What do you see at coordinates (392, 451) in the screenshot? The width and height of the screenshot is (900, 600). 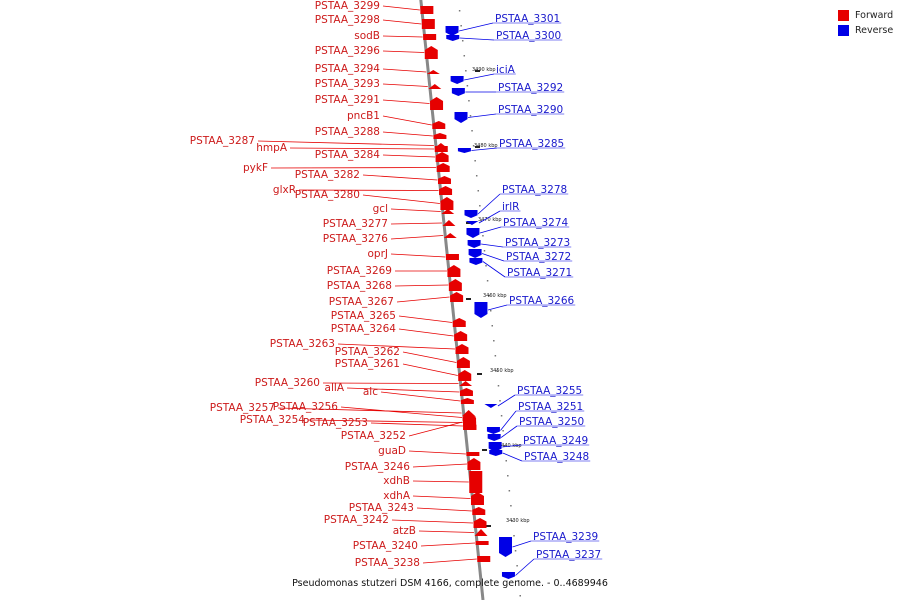 I see `forward-gene-label: guaD` at bounding box center [392, 451].